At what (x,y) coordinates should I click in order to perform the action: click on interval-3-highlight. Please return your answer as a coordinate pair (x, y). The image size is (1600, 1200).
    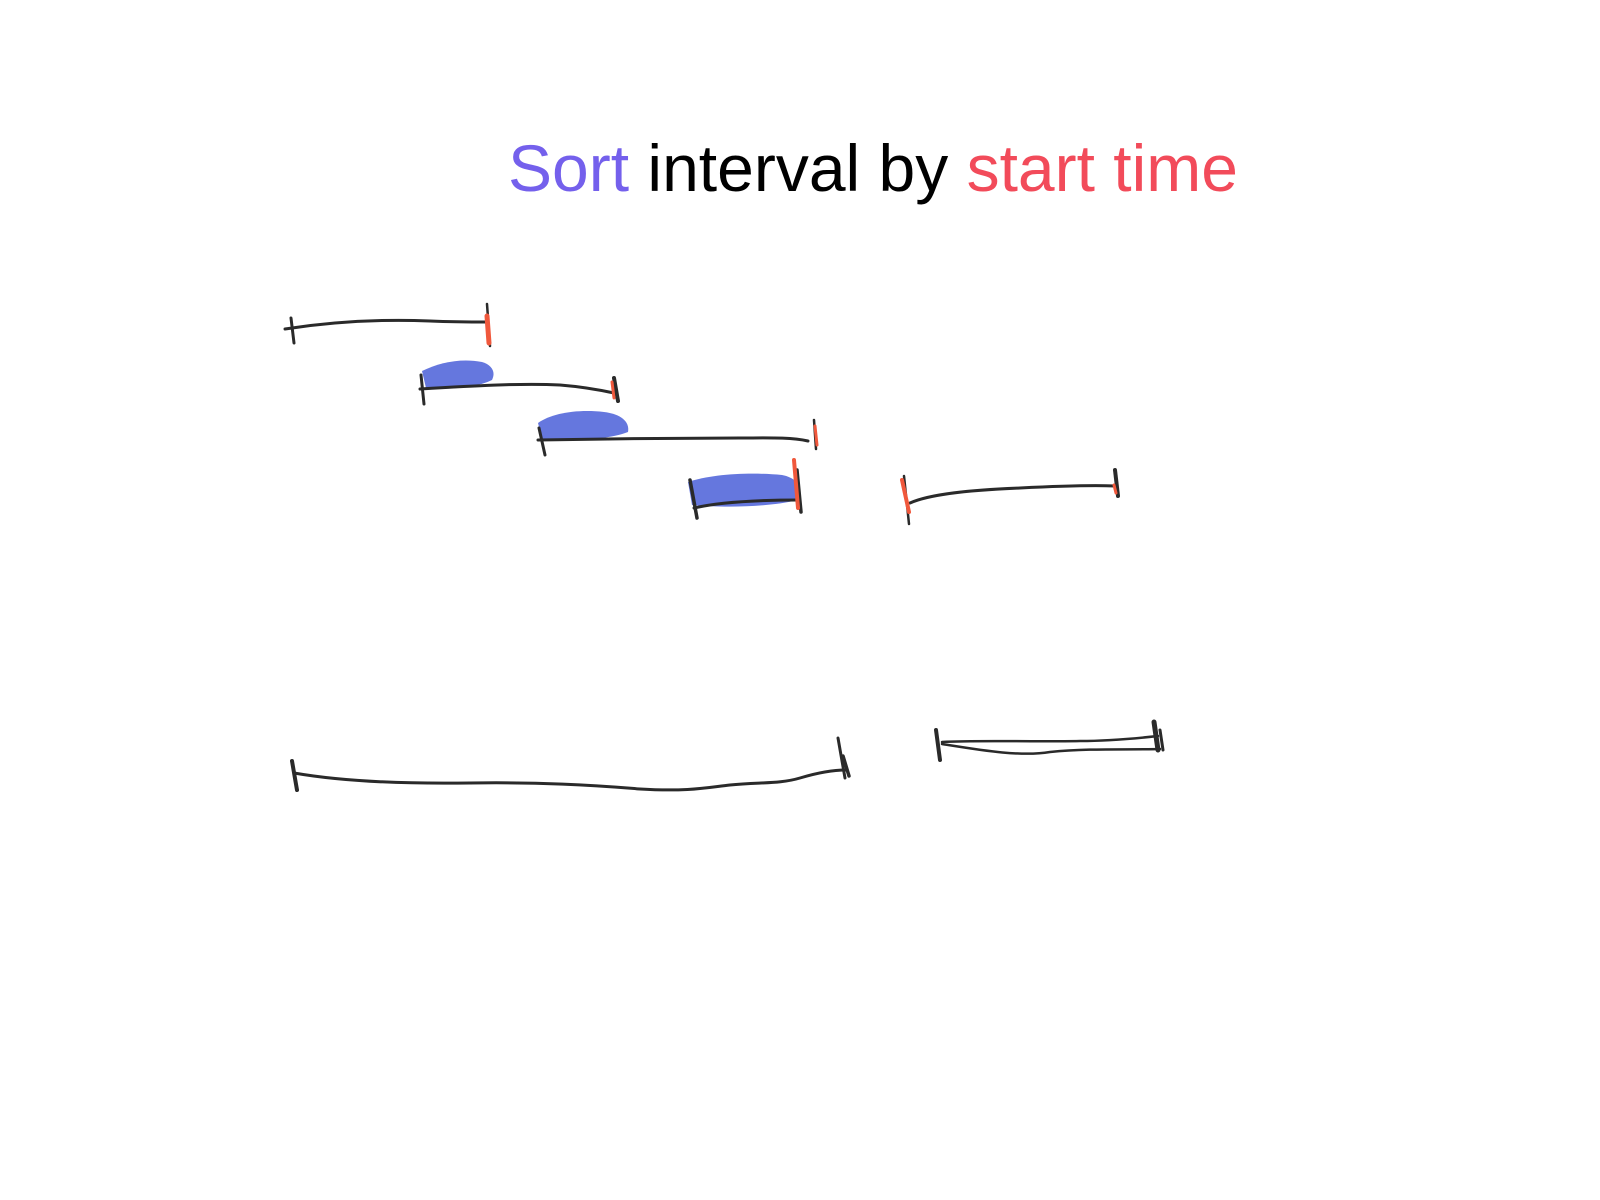
    Looking at the image, I should click on (583, 425).